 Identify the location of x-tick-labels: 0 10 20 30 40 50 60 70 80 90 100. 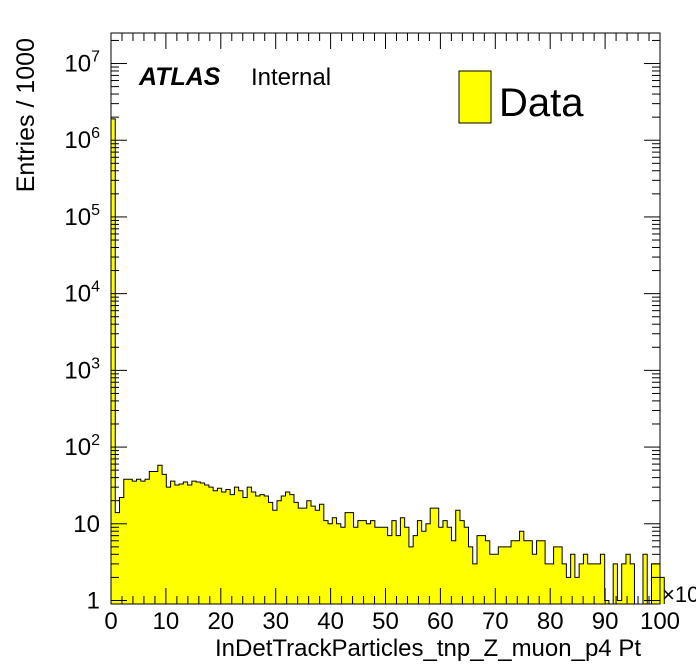
(392, 621).